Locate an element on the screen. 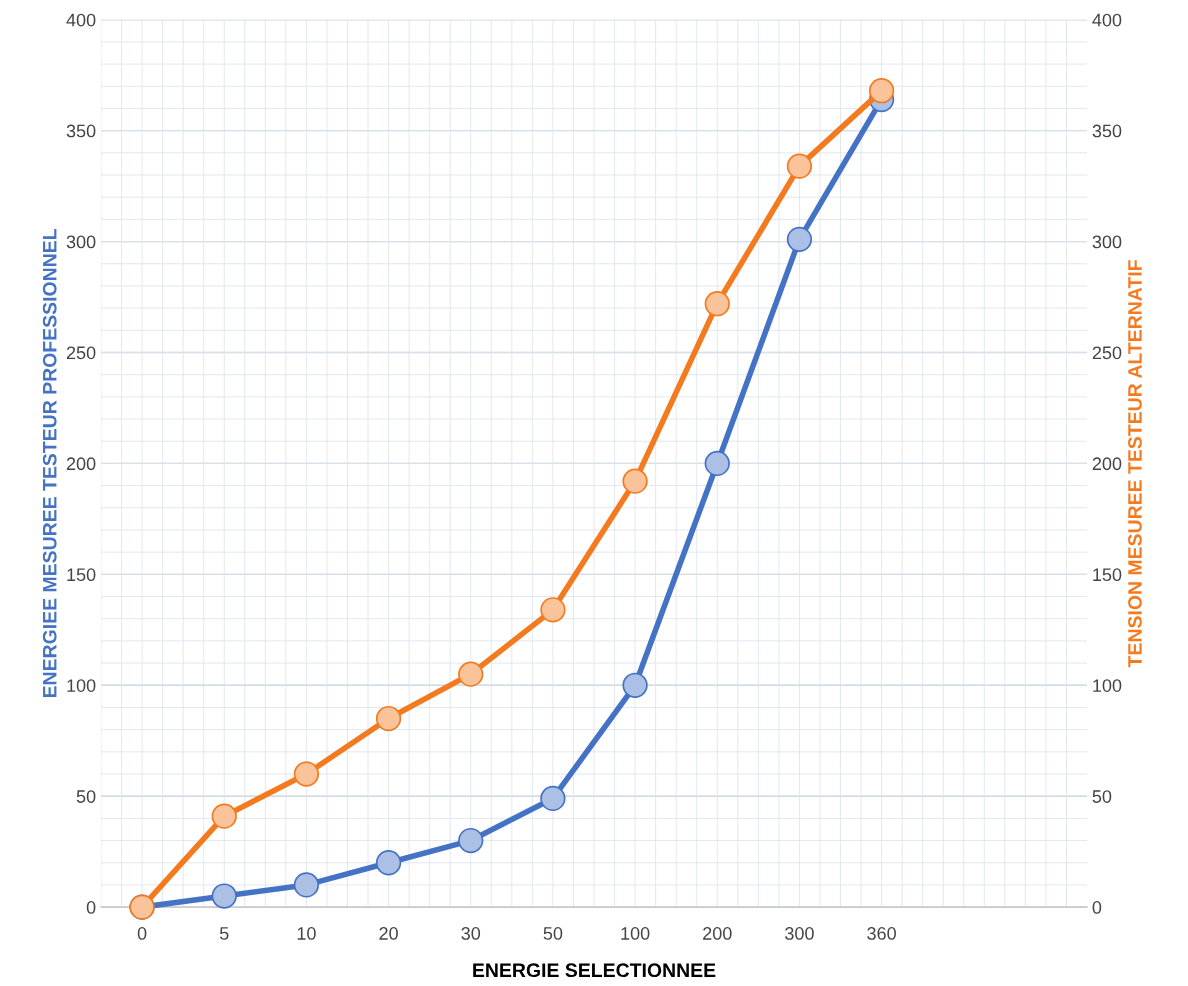 Image resolution: width=1188 pixels, height=986 pixels. y-tick-label: 350 is located at coordinates (81, 131).